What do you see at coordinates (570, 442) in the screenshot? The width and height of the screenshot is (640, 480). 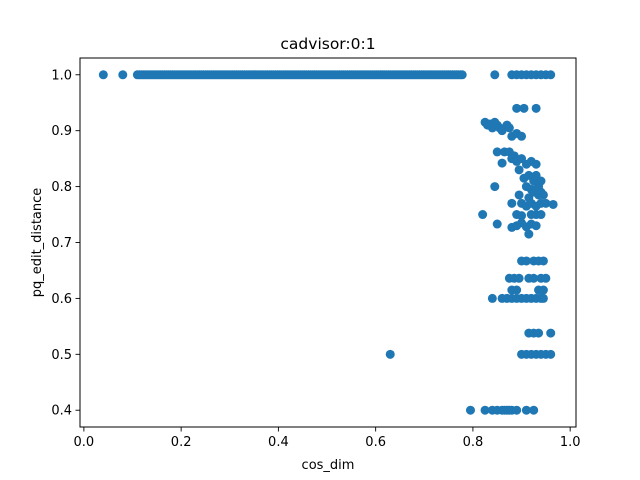 I see `x-tick-label: 1.0` at bounding box center [570, 442].